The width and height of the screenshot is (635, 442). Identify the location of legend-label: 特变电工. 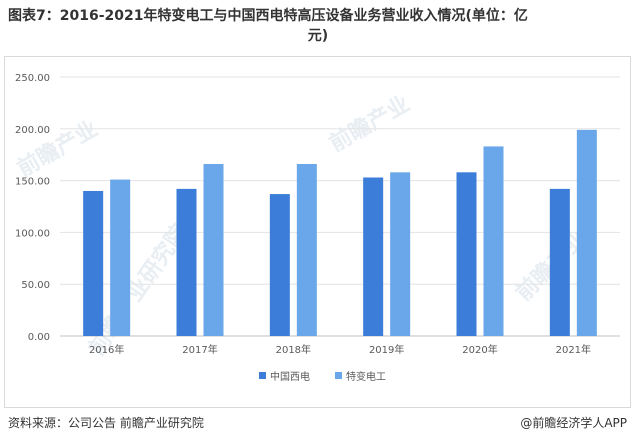
(366, 376).